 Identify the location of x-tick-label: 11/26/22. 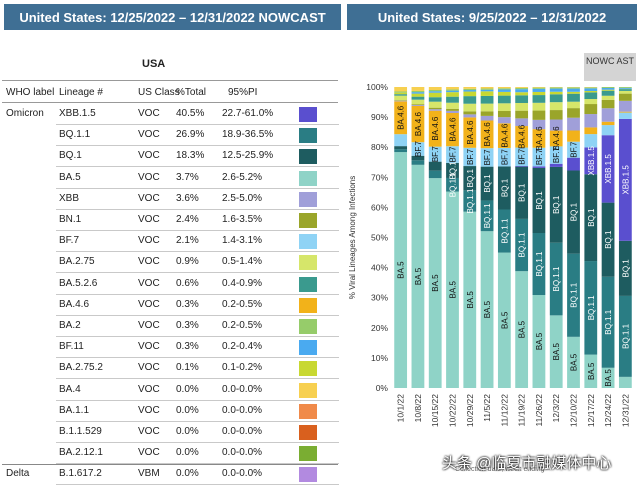
(539, 410).